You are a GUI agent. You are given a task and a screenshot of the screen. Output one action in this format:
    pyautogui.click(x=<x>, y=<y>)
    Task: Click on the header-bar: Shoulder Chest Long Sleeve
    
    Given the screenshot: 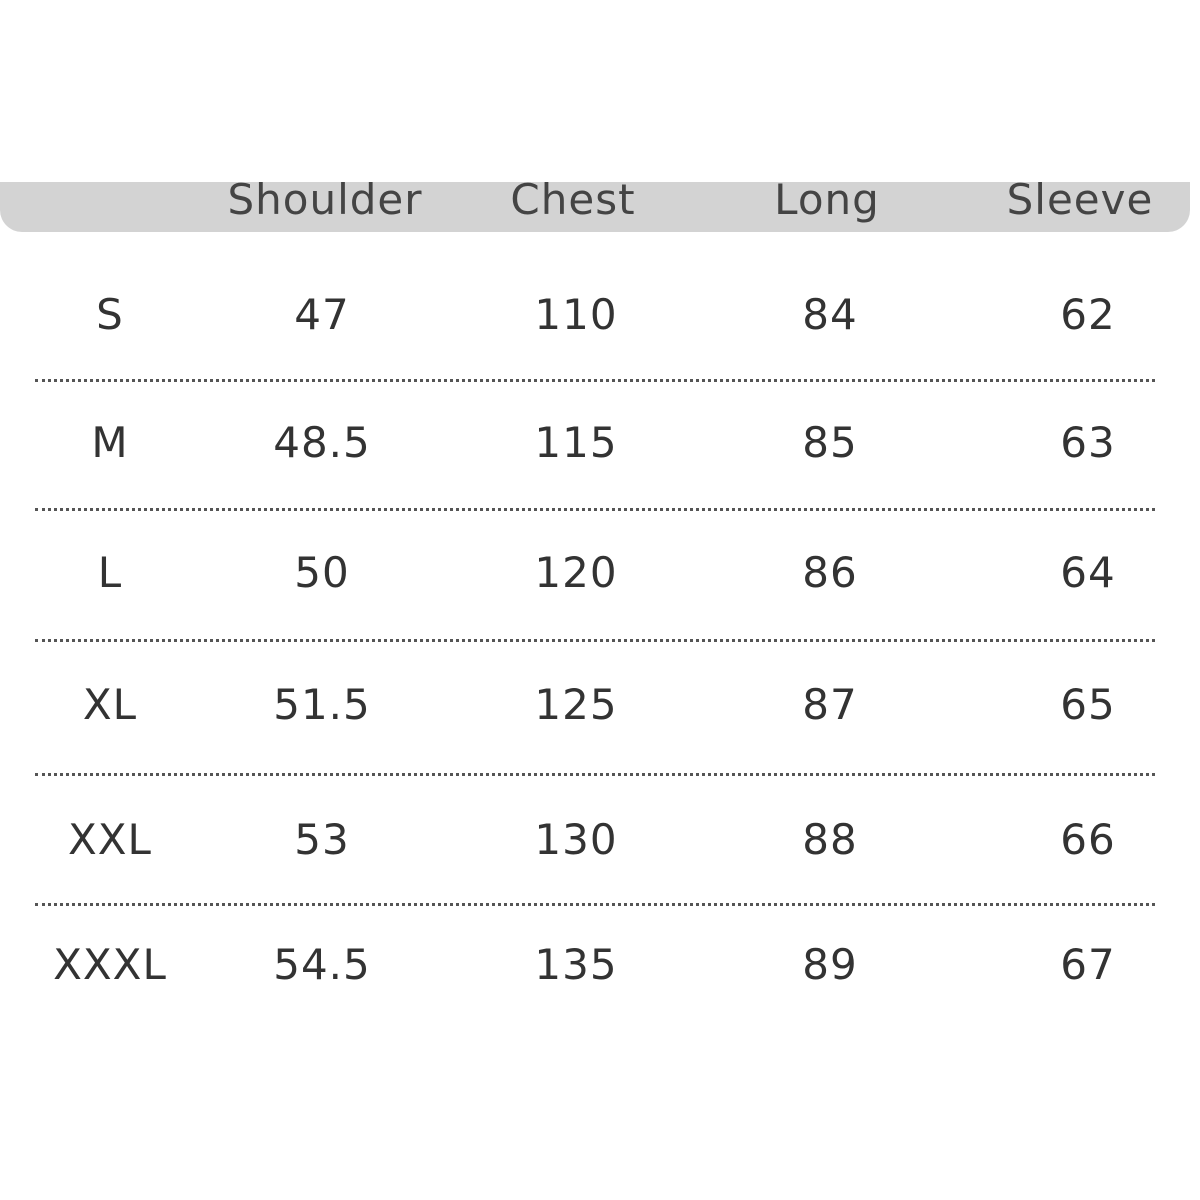 What is the action you would take?
    pyautogui.click(x=595, y=207)
    